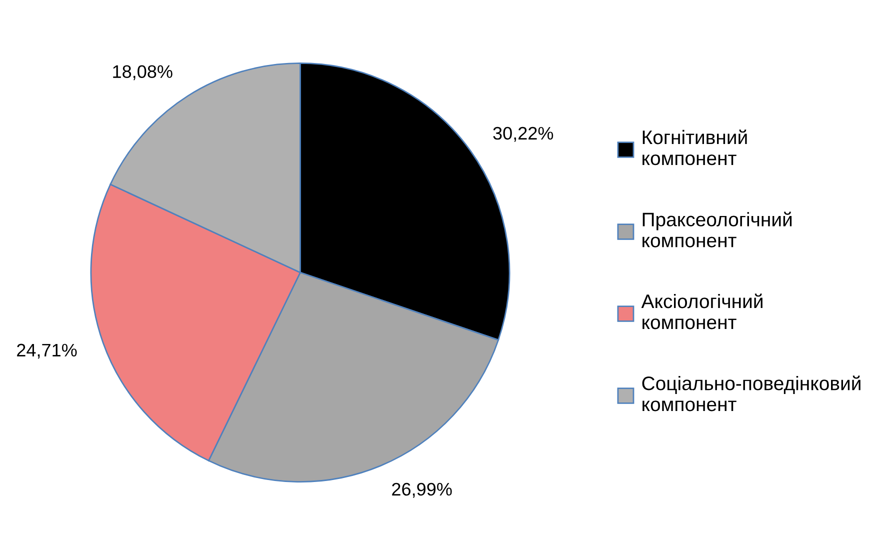 This screenshot has height=545, width=883. What do you see at coordinates (142, 72) in the screenshot?
I see `data-label: 18,08%` at bounding box center [142, 72].